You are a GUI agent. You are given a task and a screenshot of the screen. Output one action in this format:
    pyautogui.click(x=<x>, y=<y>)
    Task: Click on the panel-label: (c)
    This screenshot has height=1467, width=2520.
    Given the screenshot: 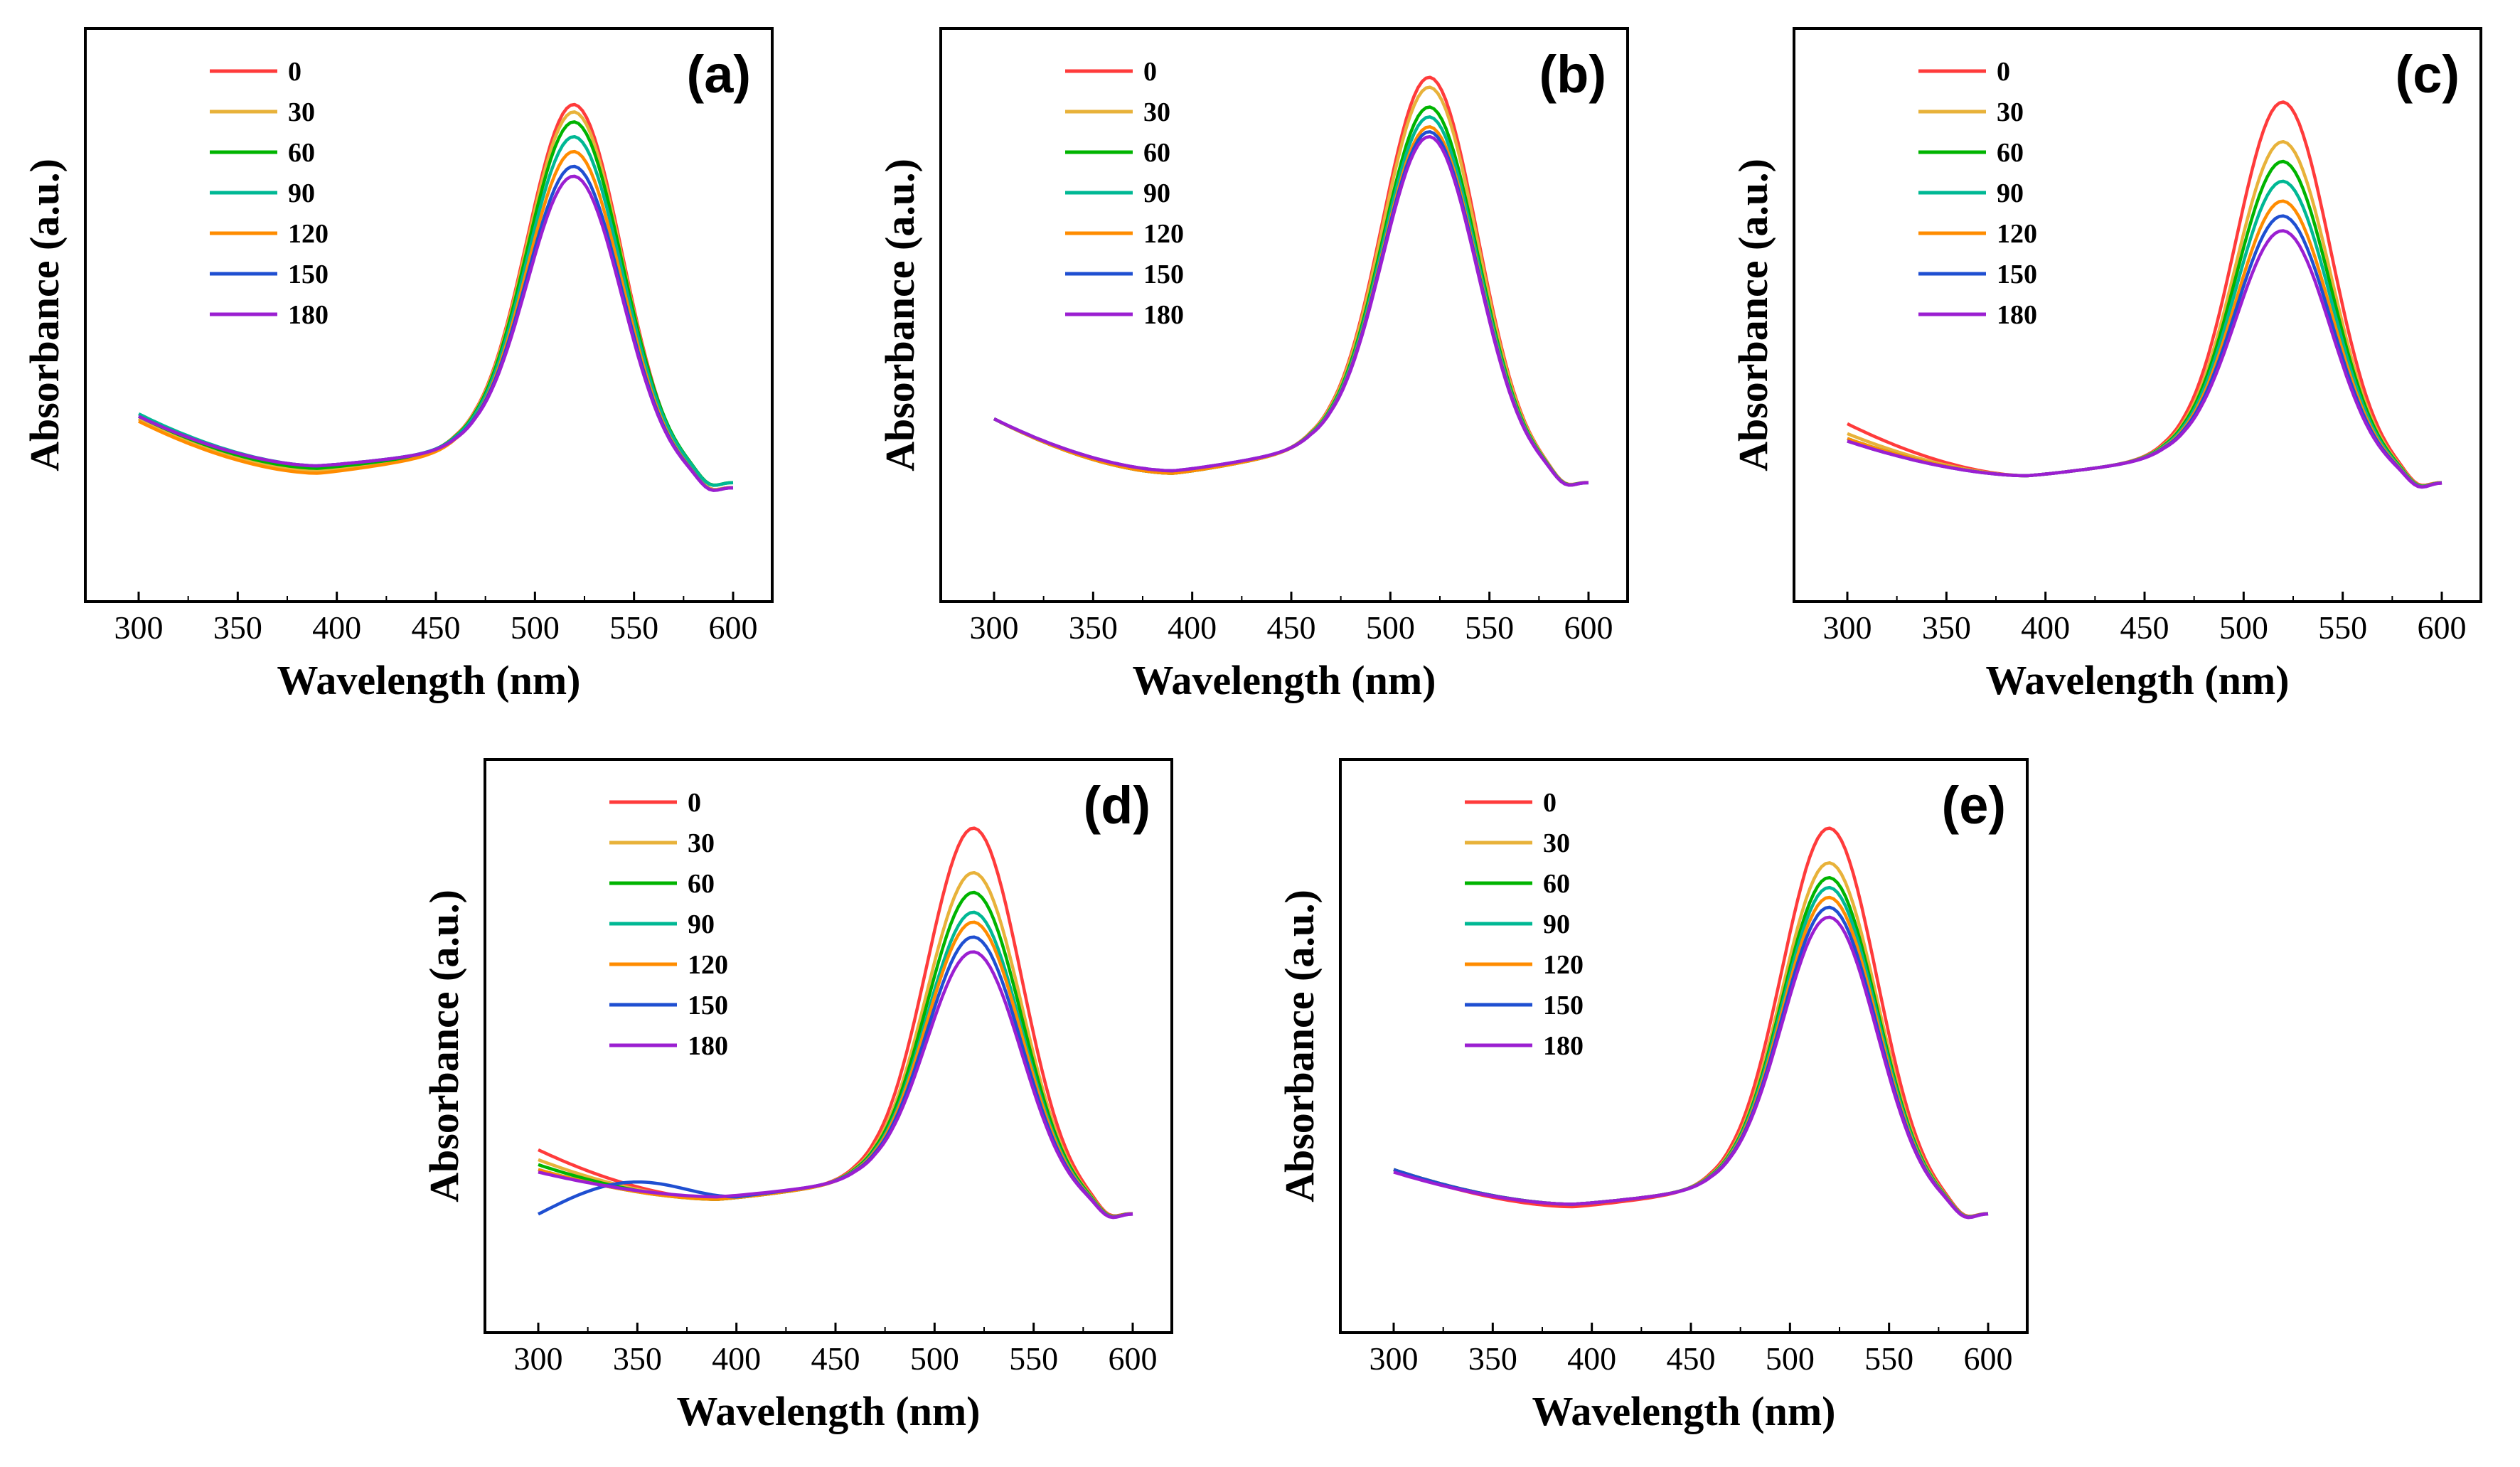 What is the action you would take?
    pyautogui.click(x=2428, y=74)
    